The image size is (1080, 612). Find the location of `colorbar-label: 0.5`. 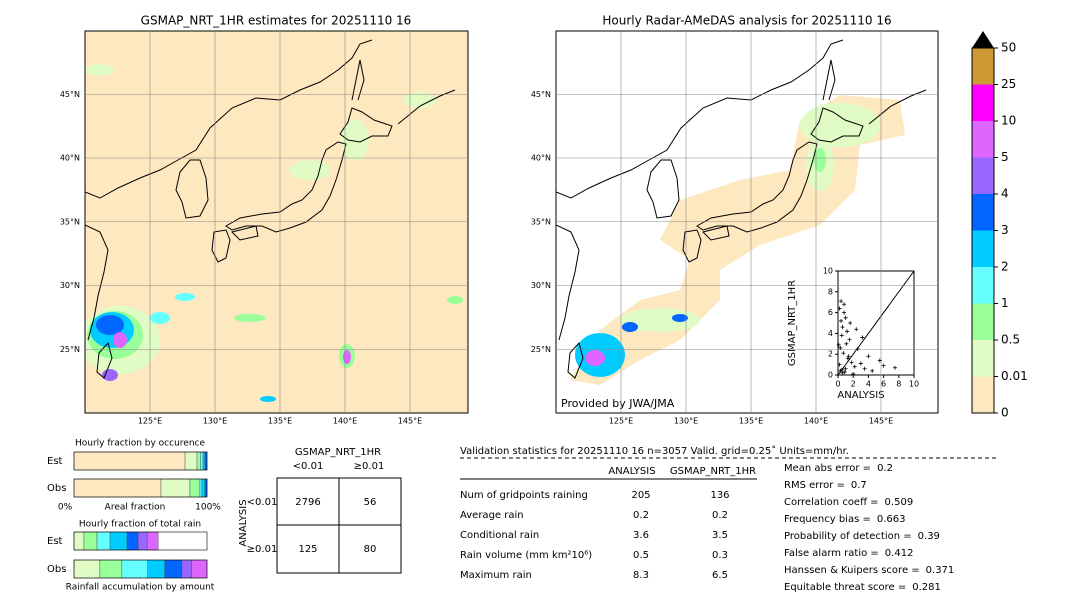

colorbar-label: 0.5 is located at coordinates (1010, 340).